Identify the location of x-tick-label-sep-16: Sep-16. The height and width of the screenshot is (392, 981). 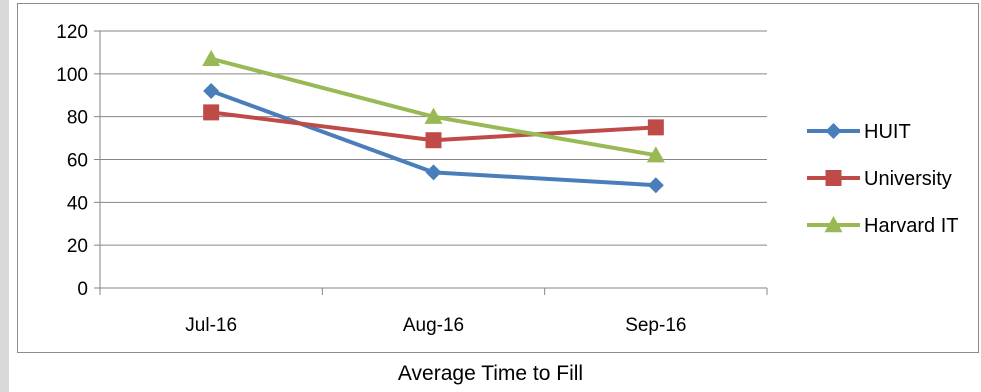
(655, 325).